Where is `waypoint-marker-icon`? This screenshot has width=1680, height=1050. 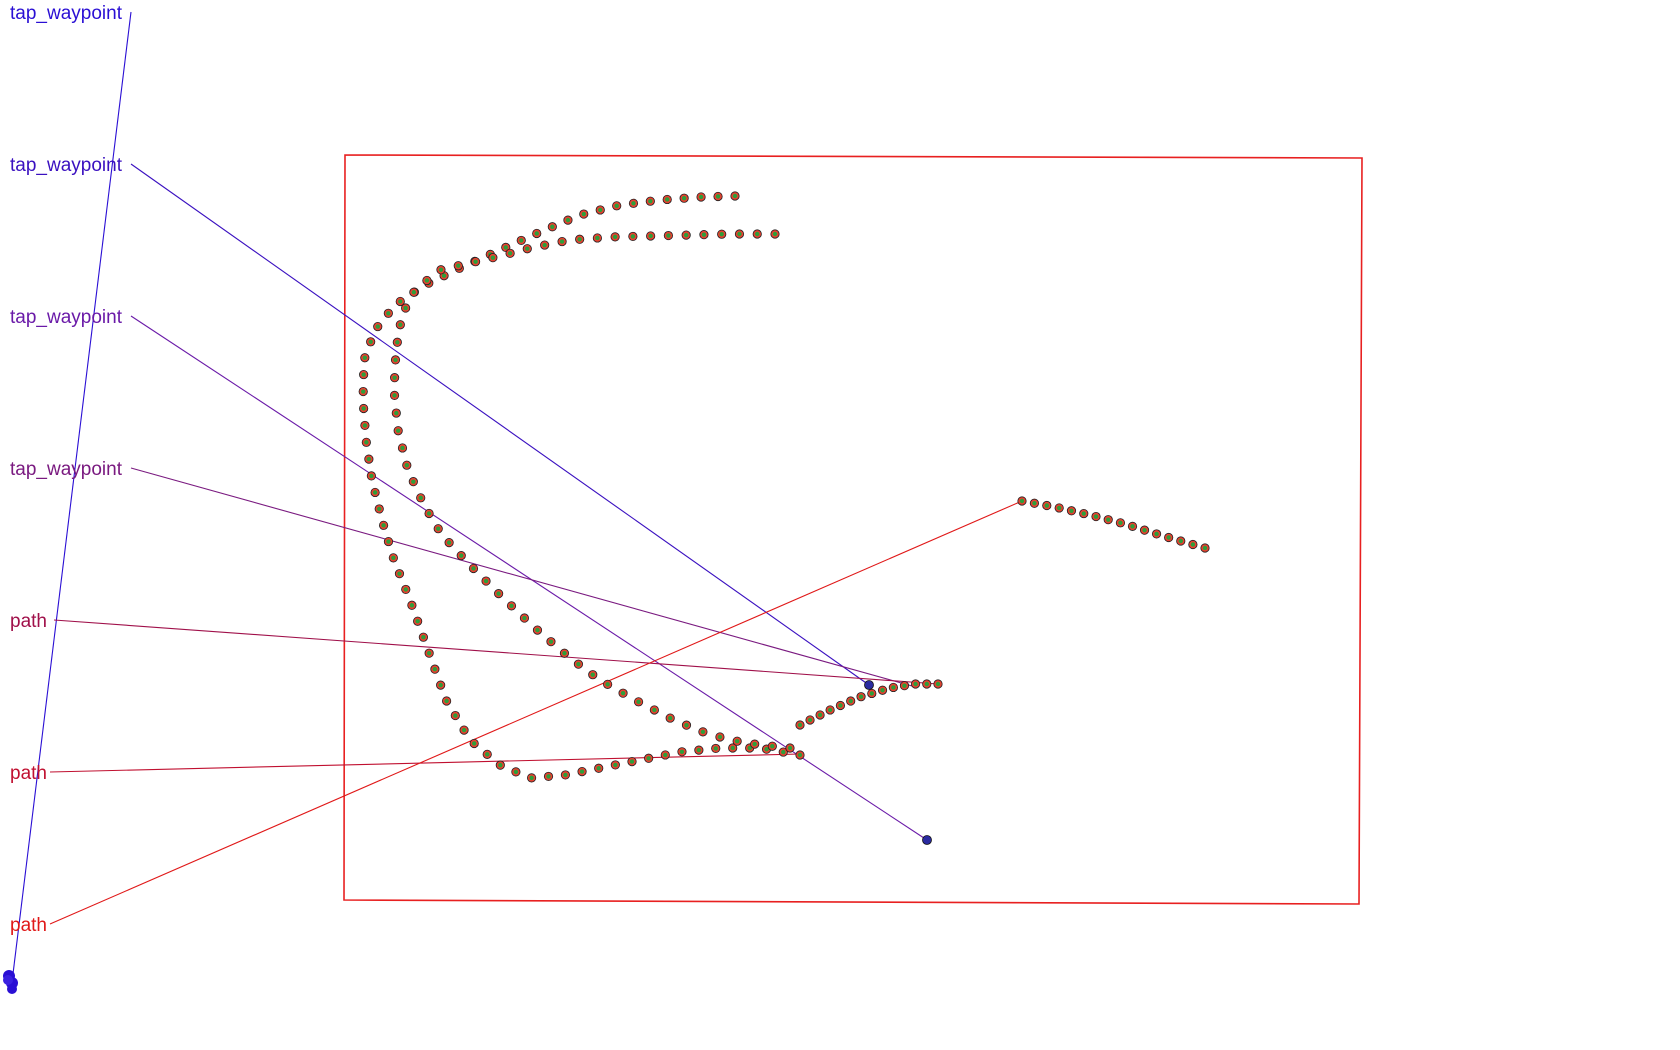 waypoint-marker-icon is located at coordinates (927, 840).